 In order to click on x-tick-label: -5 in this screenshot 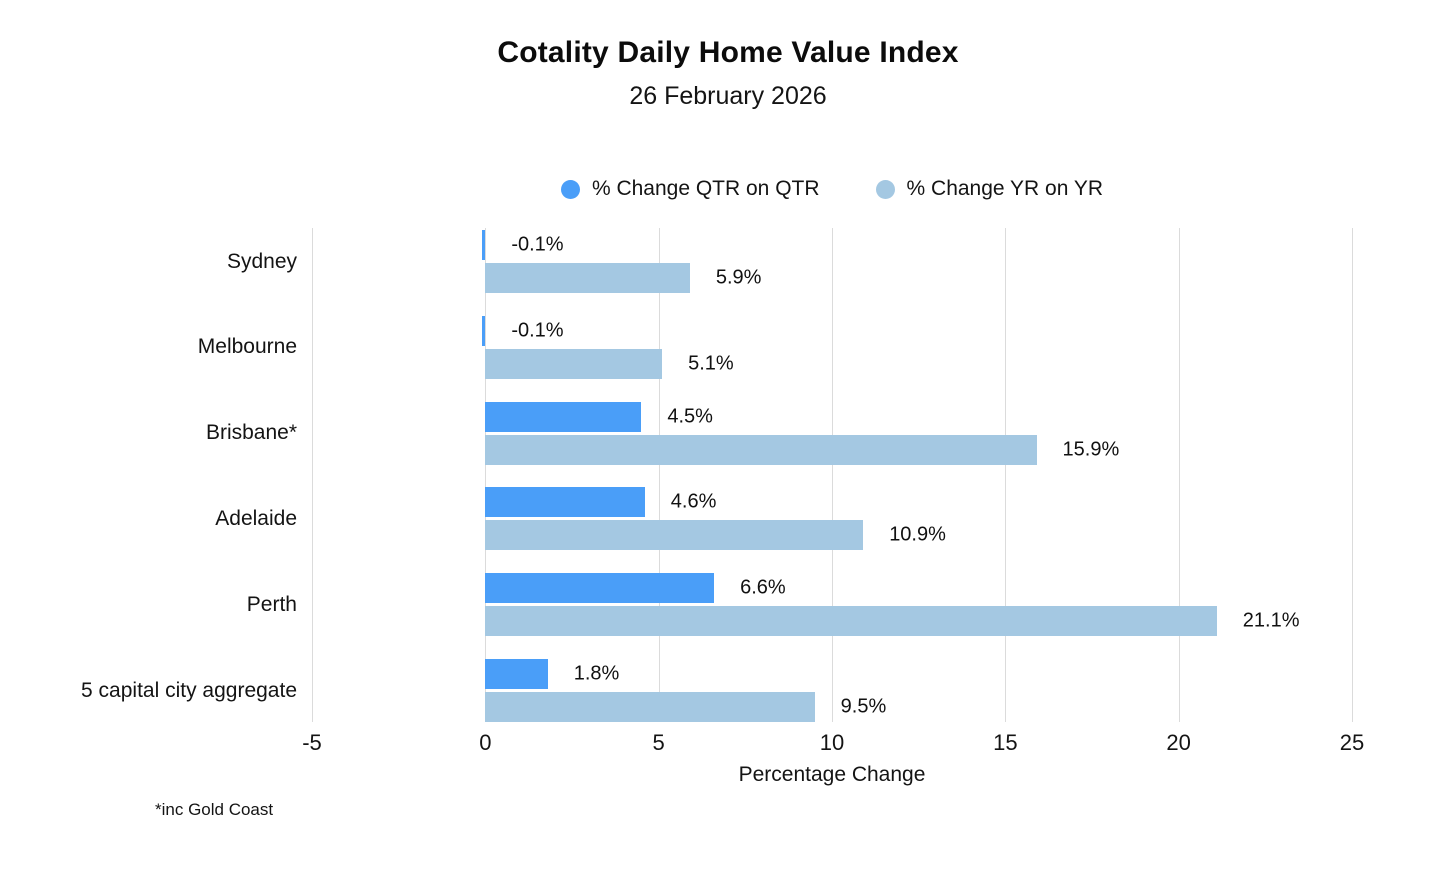, I will do `click(312, 742)`.